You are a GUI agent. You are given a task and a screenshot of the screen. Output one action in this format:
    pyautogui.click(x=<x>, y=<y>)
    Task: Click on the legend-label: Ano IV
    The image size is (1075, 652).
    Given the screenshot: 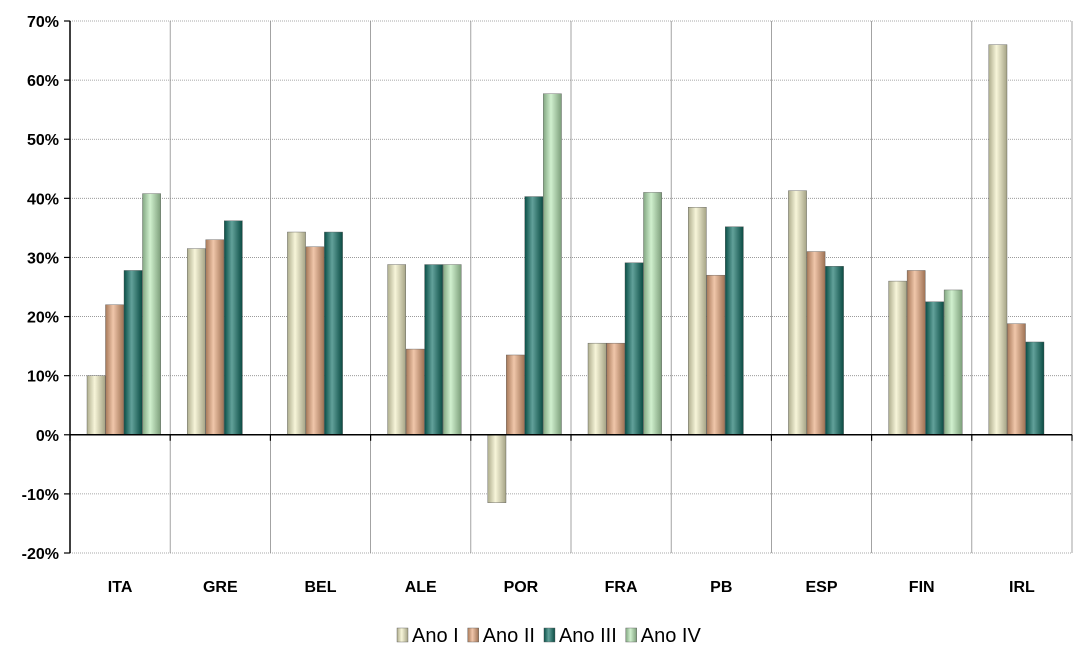 What is the action you would take?
    pyautogui.click(x=671, y=636)
    